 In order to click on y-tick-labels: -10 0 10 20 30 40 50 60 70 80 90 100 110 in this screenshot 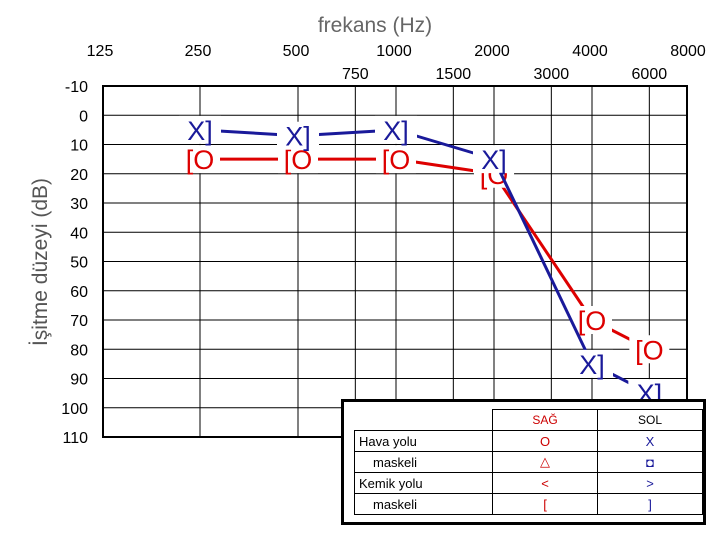, I will do `click(74, 263)`.